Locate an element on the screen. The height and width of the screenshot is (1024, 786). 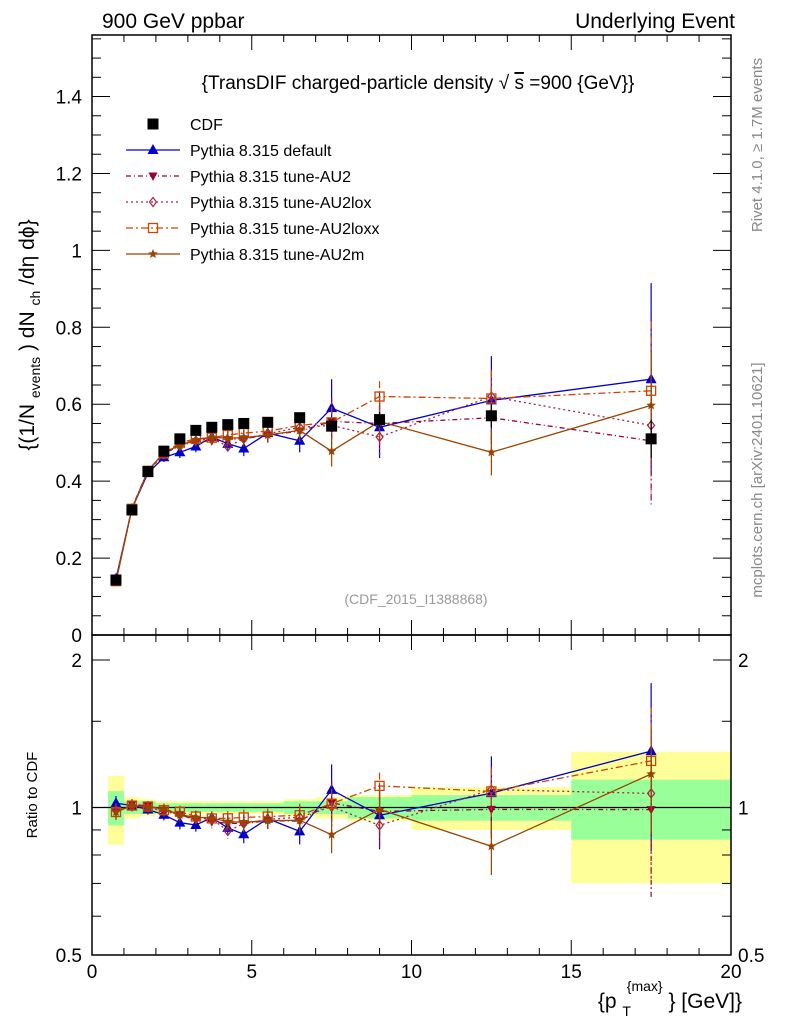
watermark: (CDF_2015_I1388868) is located at coordinates (415, 599).